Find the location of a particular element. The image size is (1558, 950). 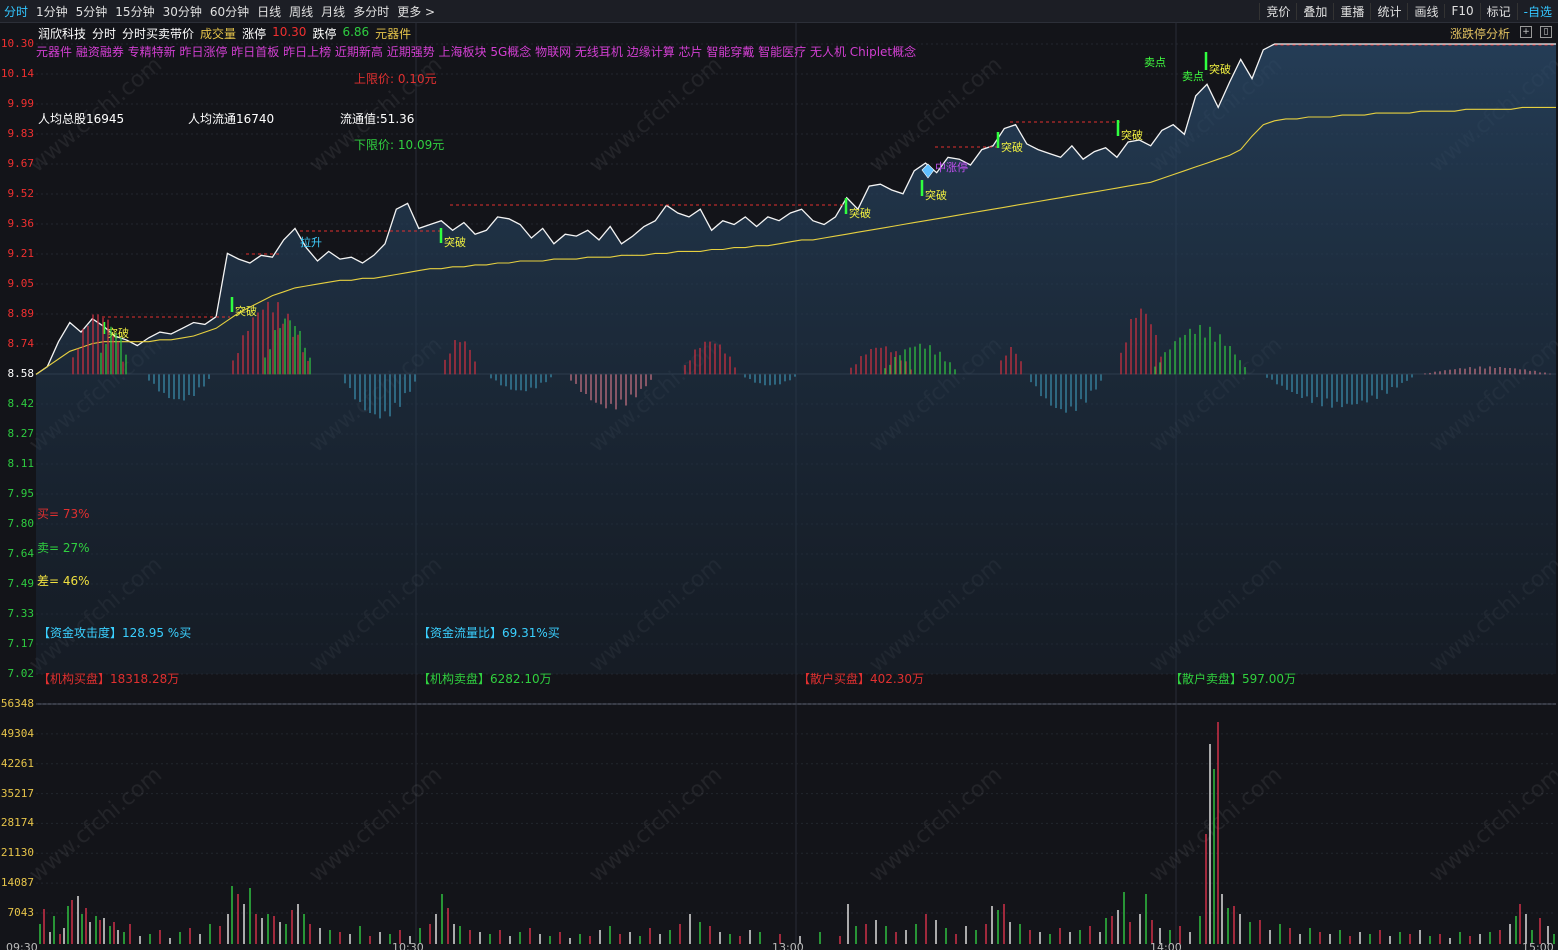

price-tick: 9.67 is located at coordinates (21, 163).